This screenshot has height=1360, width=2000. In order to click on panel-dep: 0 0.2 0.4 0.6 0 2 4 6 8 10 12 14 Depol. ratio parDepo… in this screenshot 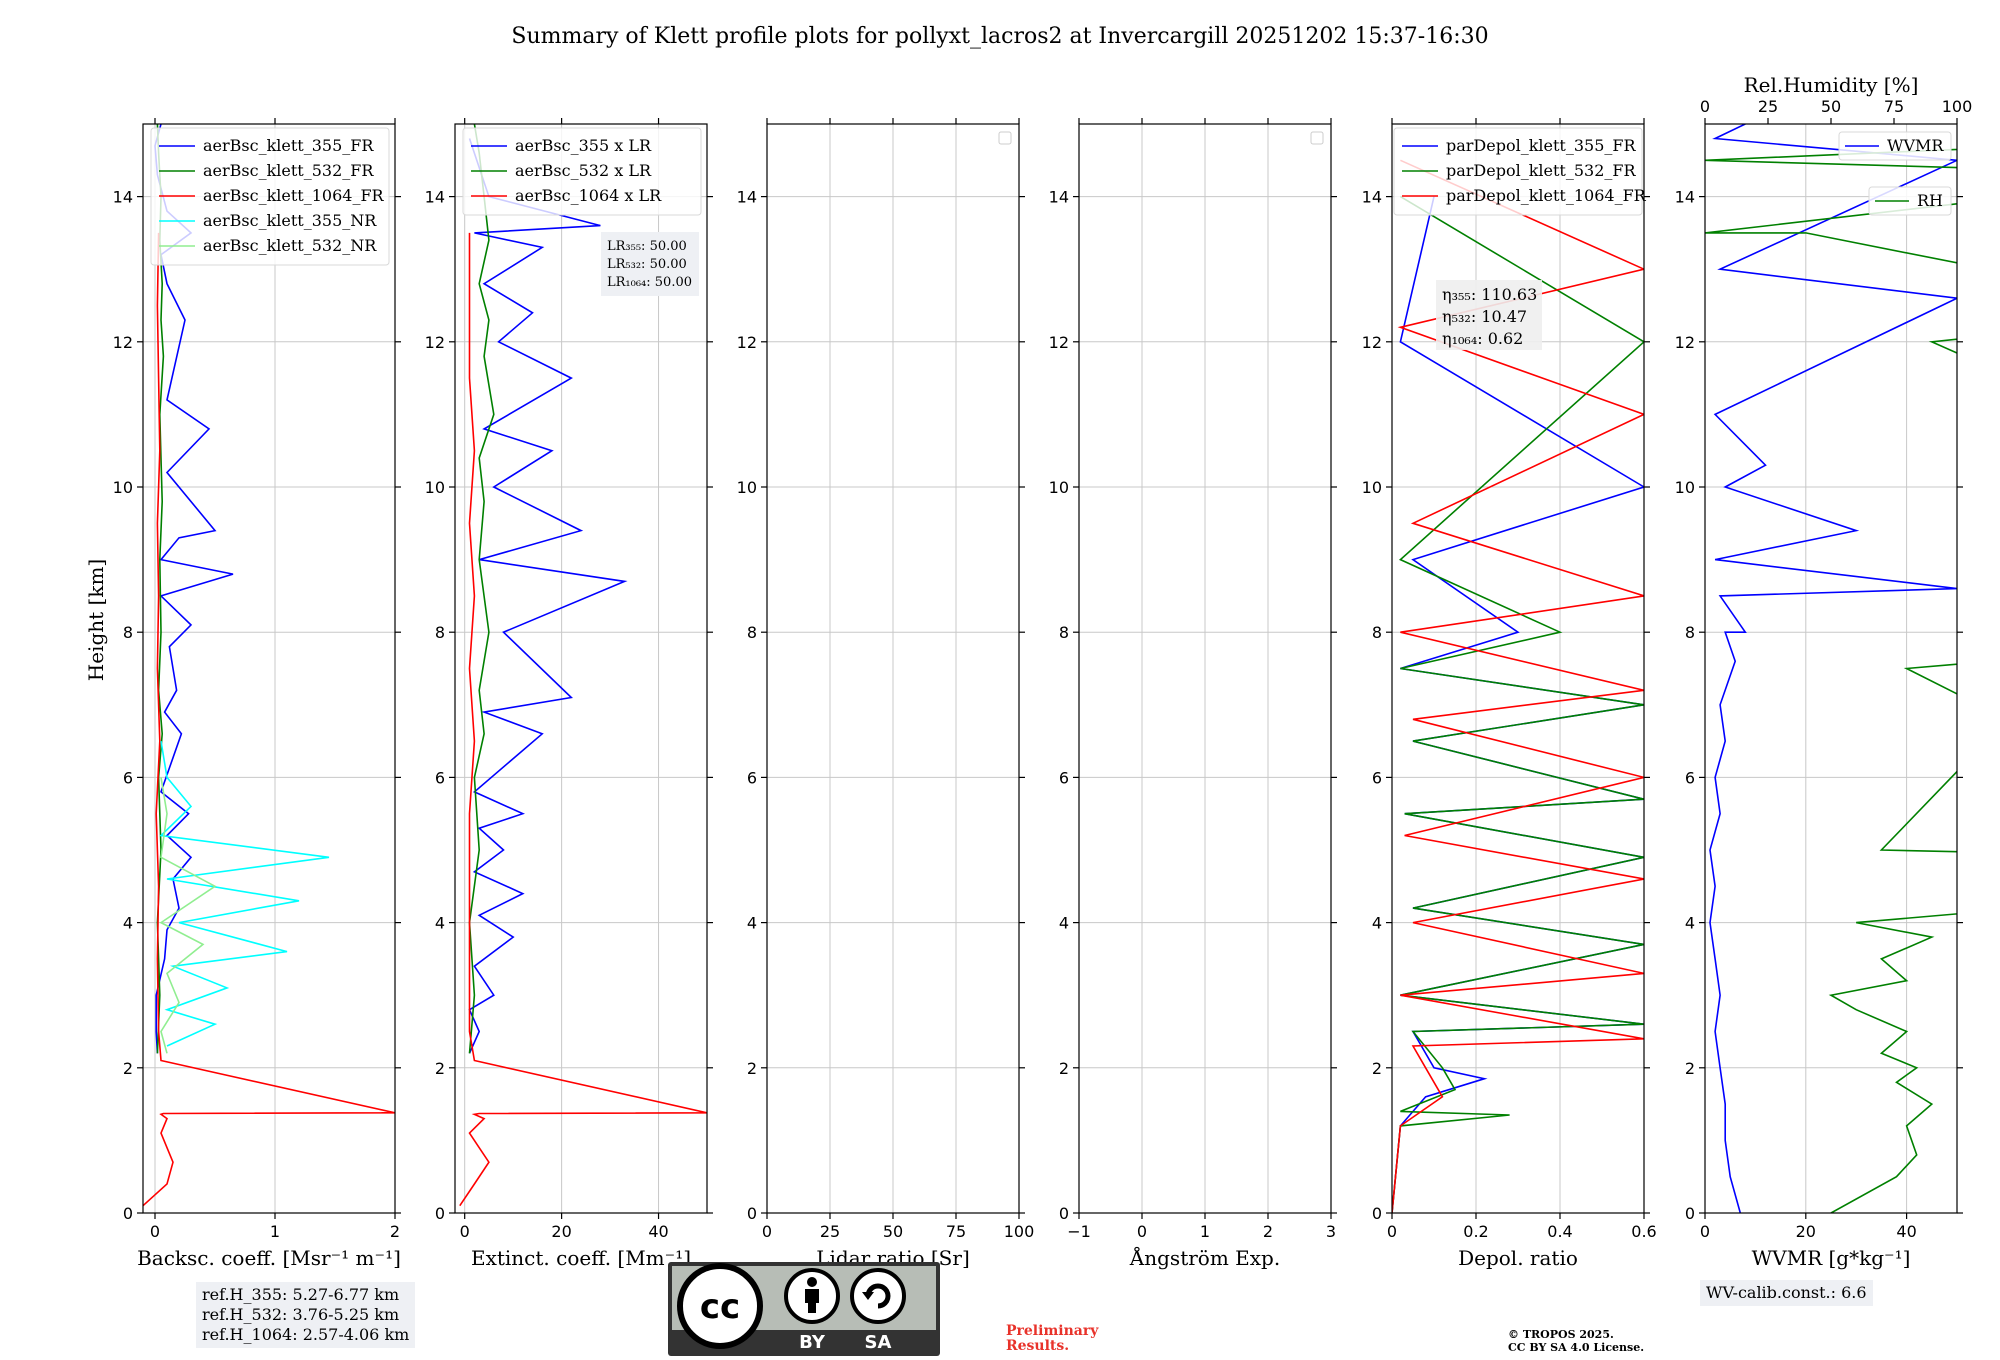, I will do `click(1509, 694)`.